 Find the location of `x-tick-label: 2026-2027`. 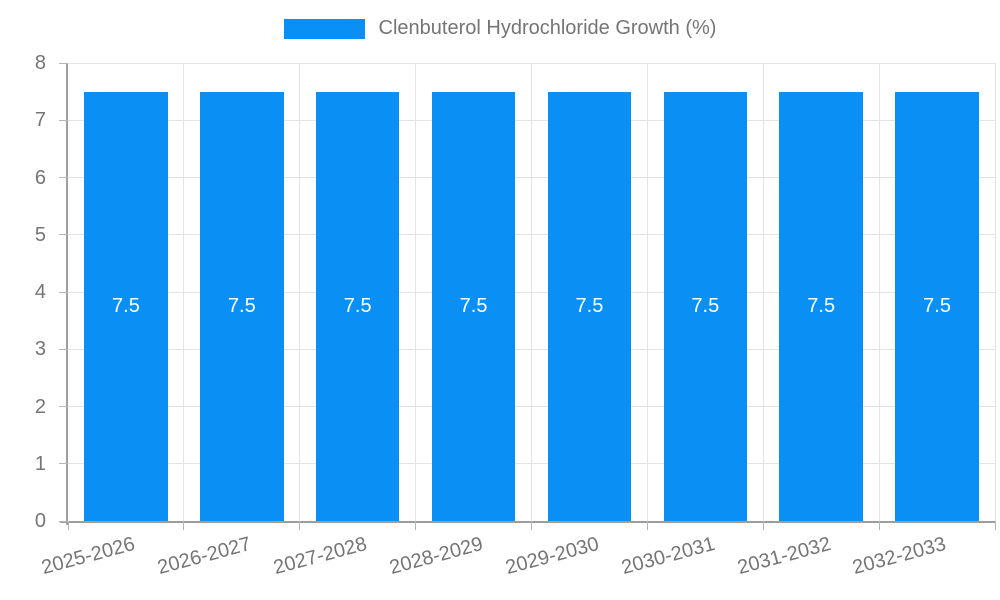

x-tick-label: 2026-2027 is located at coordinates (204, 556).